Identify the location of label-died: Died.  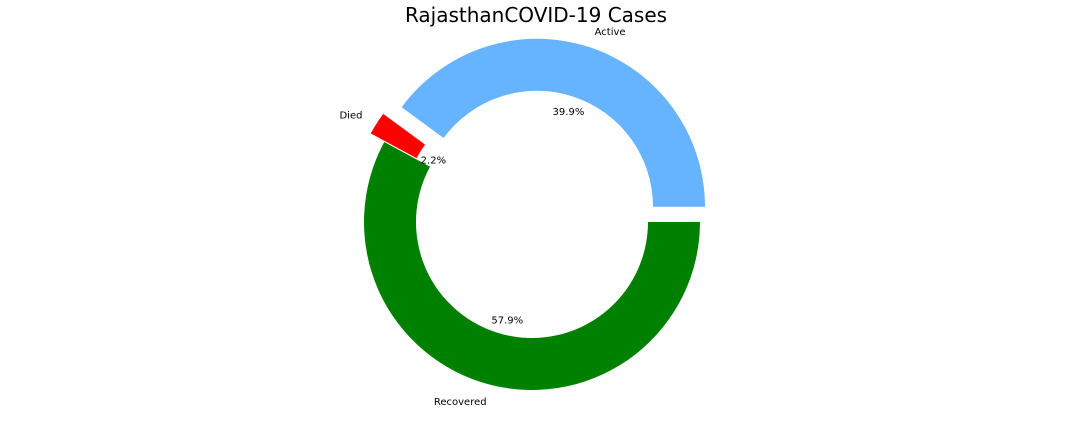
(350, 115).